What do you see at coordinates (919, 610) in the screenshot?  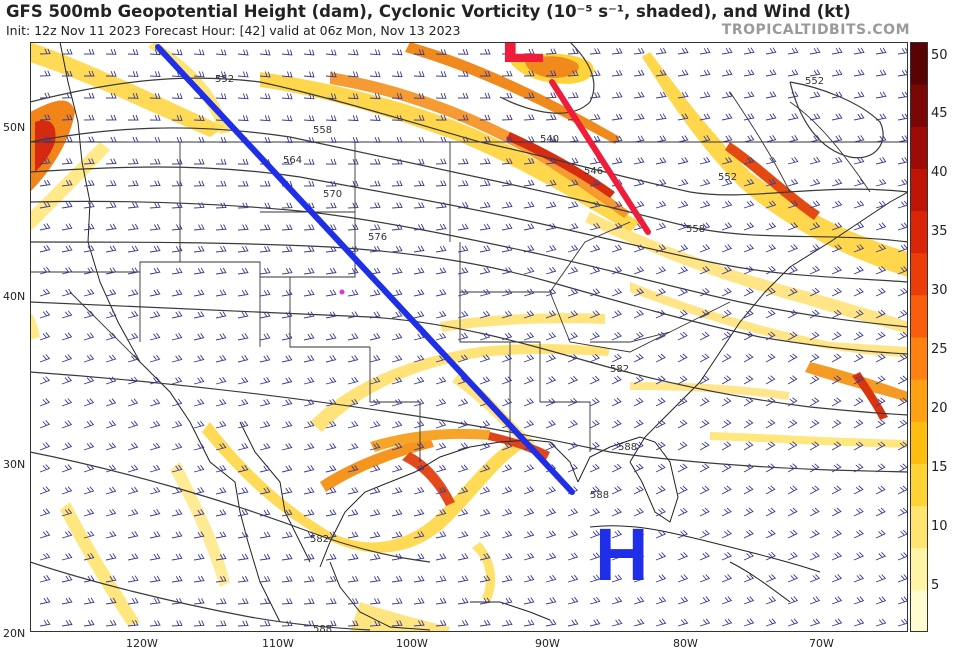 I see `colorbar-block` at bounding box center [919, 610].